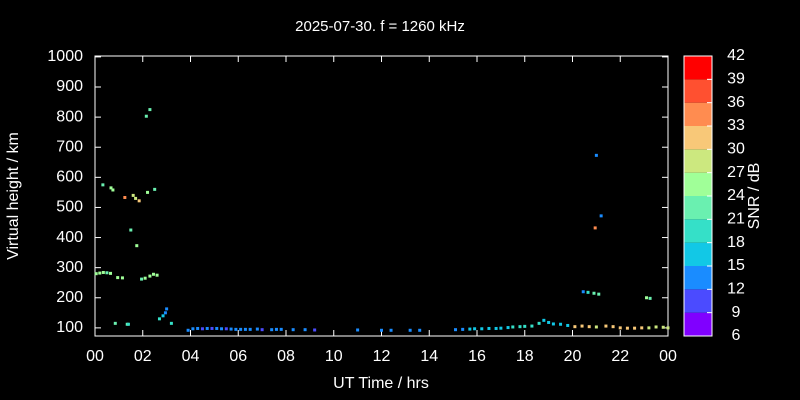 The image size is (800, 400). What do you see at coordinates (736, 195) in the screenshot?
I see `colorbar-tick-label: 24` at bounding box center [736, 195].